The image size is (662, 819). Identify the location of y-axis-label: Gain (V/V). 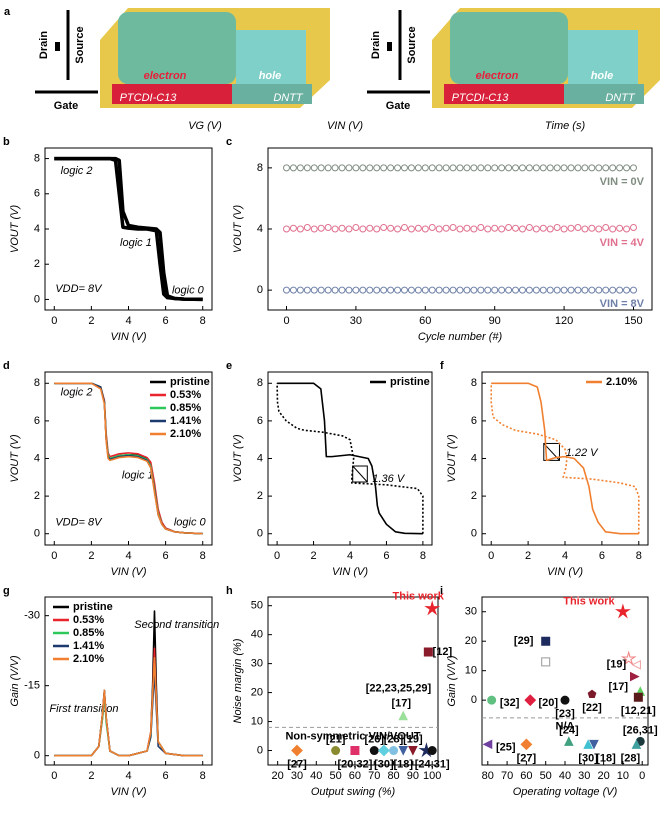
(452, 681).